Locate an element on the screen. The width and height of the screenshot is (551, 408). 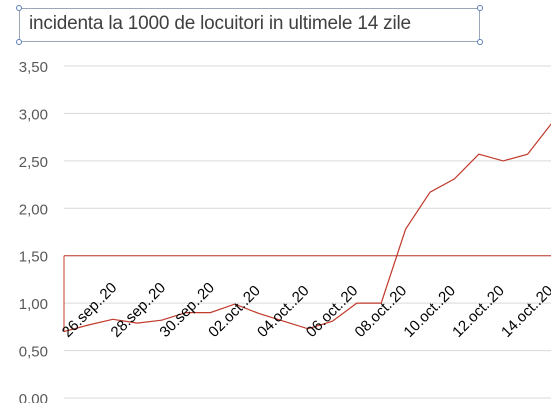
y-tick-label: 1,50 is located at coordinates (33, 257).